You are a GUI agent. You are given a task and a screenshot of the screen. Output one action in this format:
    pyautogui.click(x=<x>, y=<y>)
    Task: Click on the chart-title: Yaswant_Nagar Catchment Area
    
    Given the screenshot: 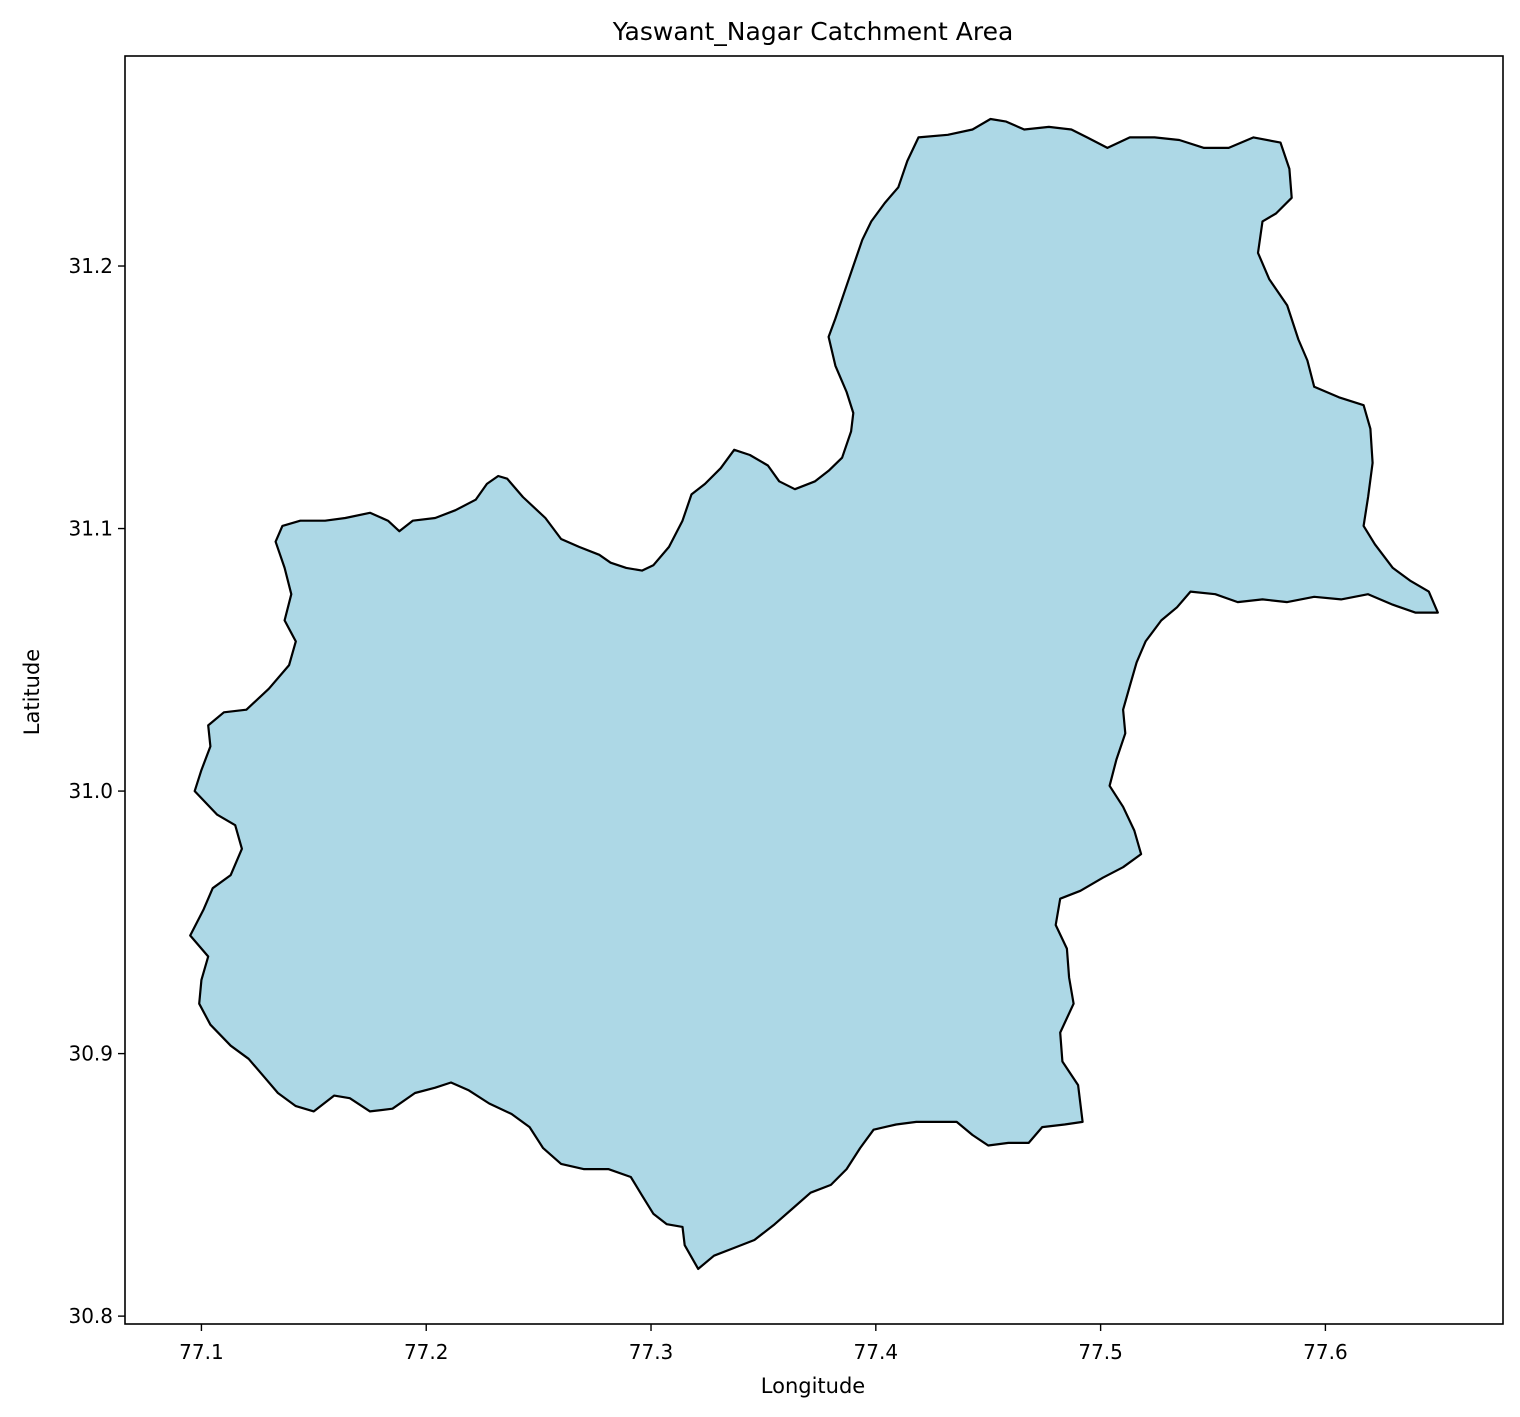 What is the action you would take?
    pyautogui.click(x=813, y=31)
    